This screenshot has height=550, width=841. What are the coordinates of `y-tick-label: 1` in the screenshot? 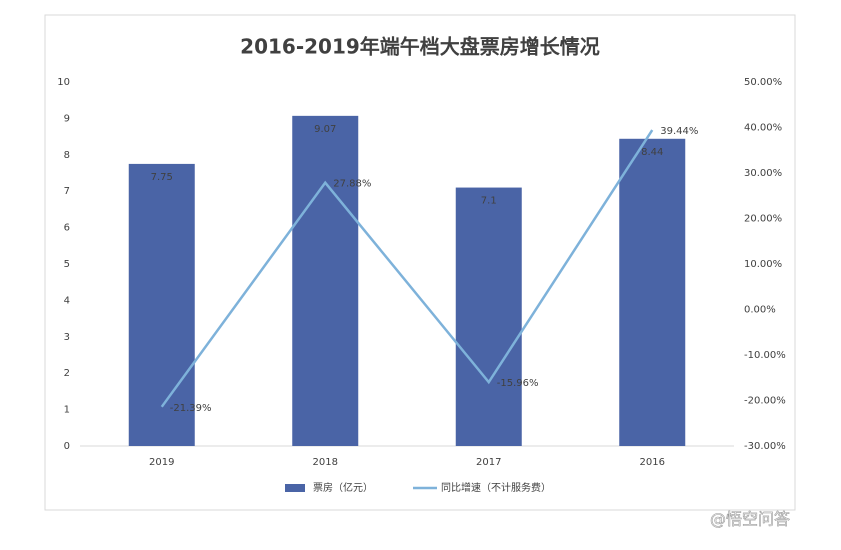 It's located at (67, 410).